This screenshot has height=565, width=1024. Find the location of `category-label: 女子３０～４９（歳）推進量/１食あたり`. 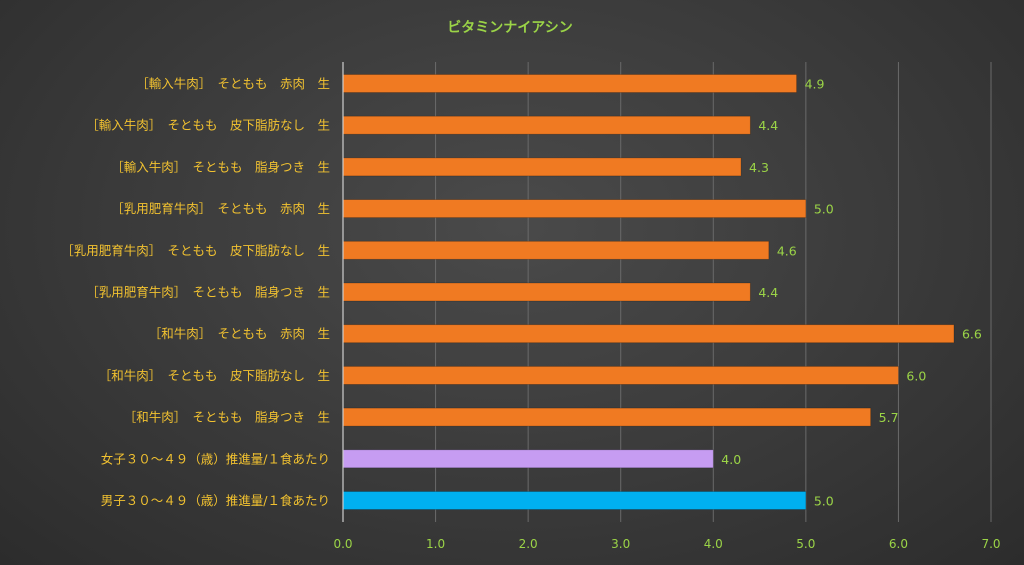

category-label: 女子３０～４９（歳）推進量/１食あたり is located at coordinates (215, 458).